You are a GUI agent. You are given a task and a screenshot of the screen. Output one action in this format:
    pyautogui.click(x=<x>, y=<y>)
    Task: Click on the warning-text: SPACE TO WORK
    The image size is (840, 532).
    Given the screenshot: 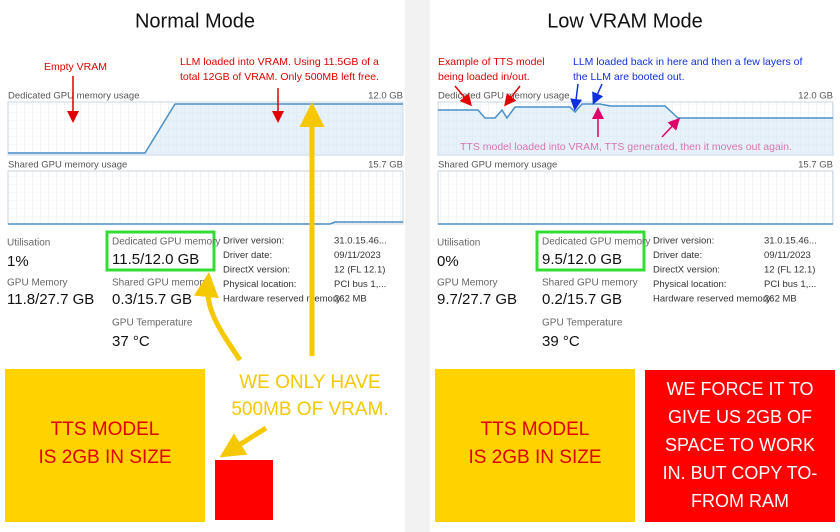 What is the action you would take?
    pyautogui.click(x=740, y=445)
    